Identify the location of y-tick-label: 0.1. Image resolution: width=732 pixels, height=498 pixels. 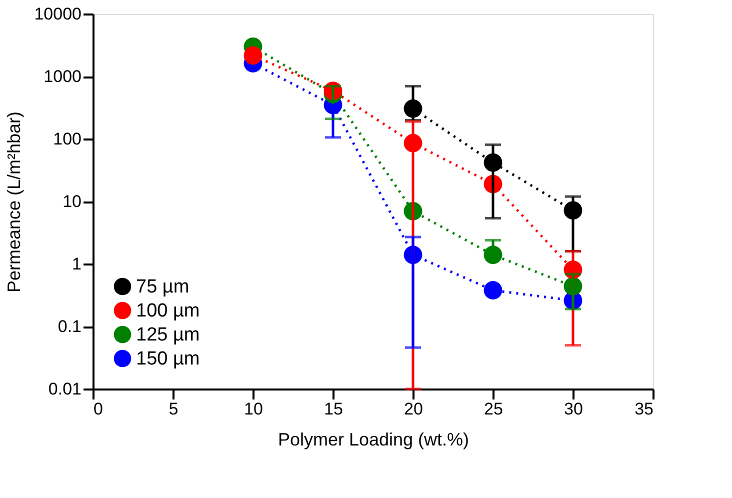
(70, 326).